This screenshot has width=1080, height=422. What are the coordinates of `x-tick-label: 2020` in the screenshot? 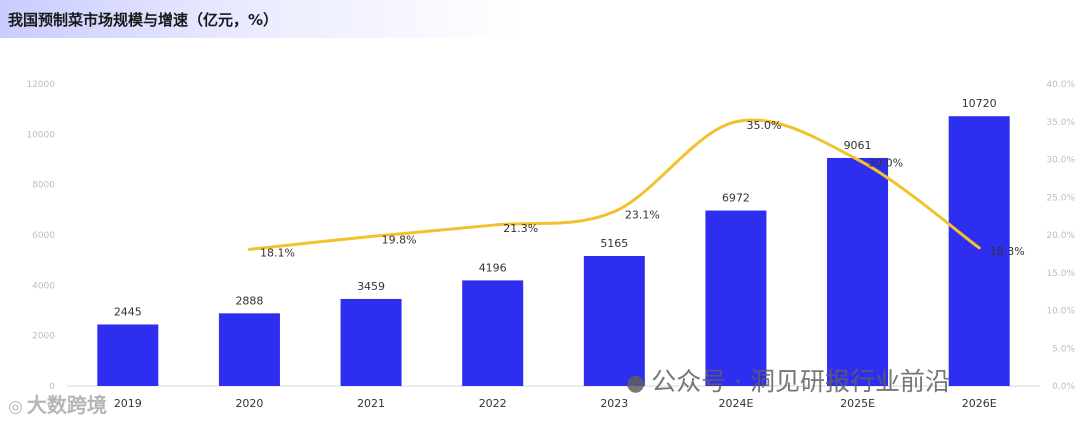 It's located at (249, 403).